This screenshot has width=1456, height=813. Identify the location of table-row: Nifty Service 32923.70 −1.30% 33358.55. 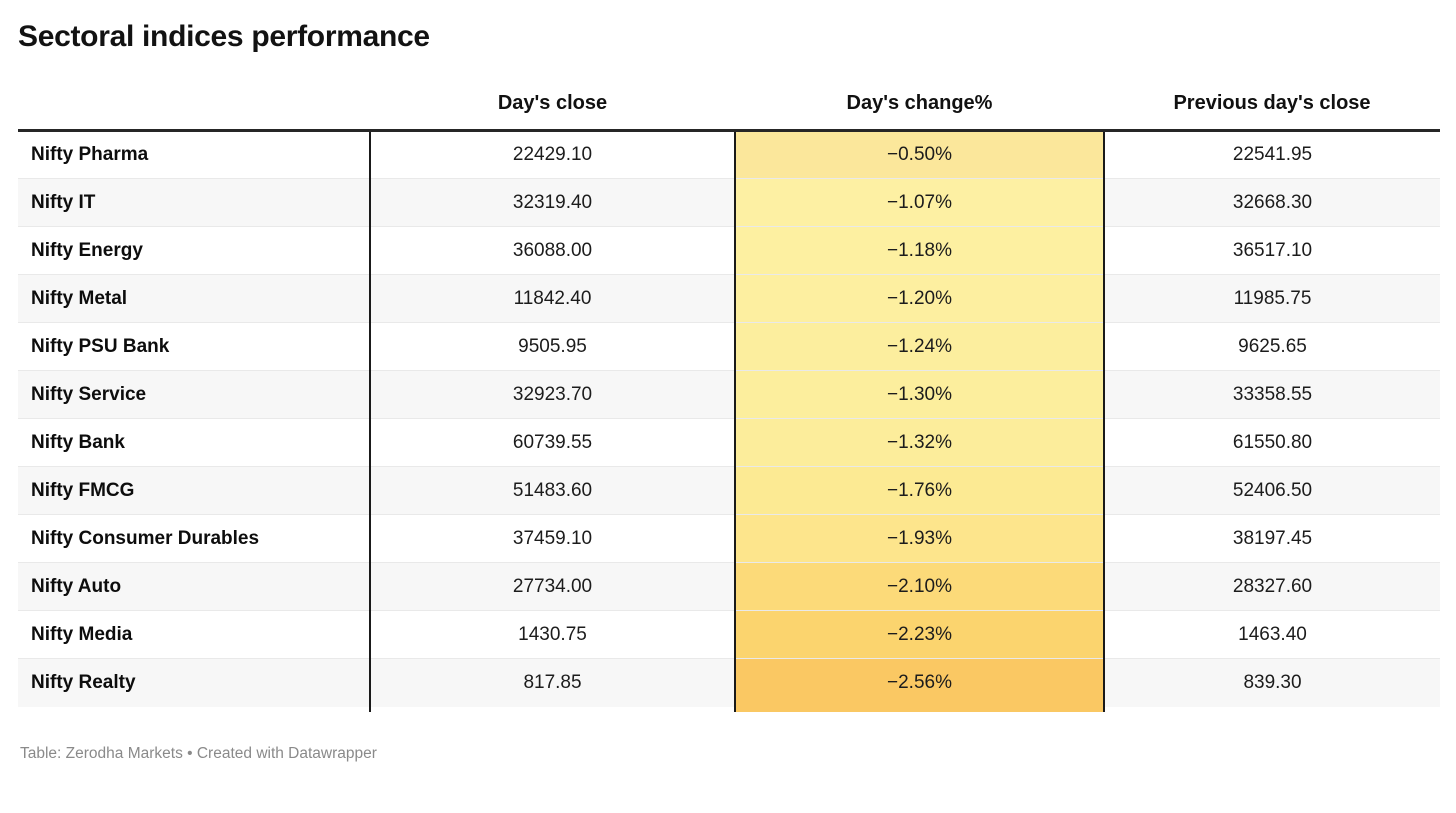
(729, 394).